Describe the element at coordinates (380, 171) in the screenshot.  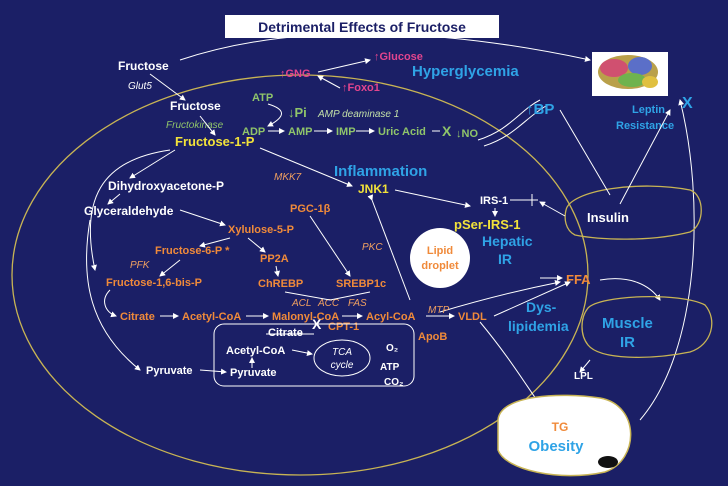
I see `label-inflammation: Inflammation` at that location.